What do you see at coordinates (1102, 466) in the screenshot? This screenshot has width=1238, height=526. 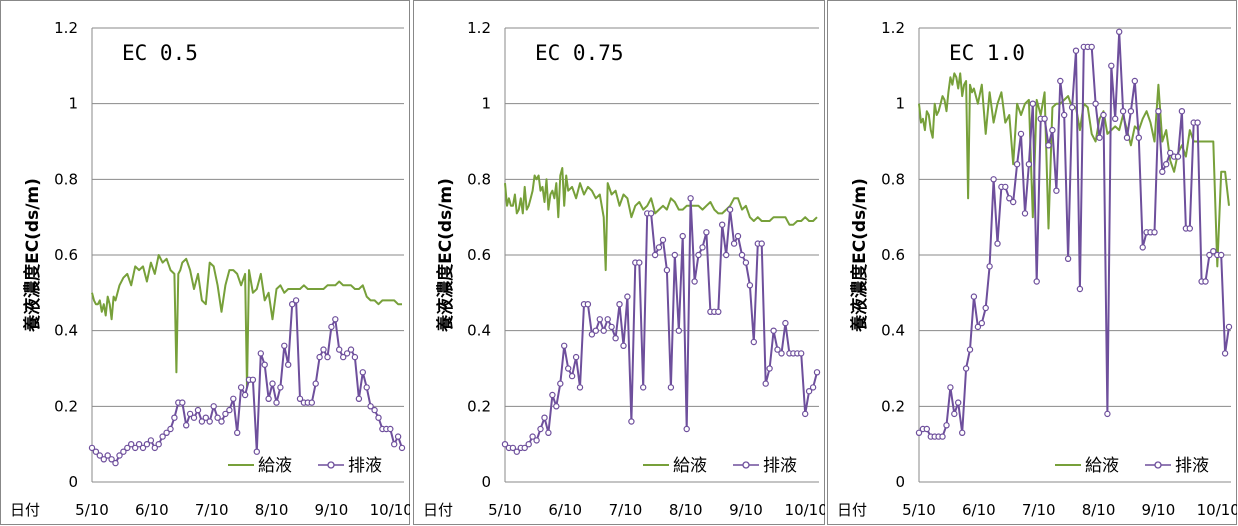 I see `legend-supply-label: 給液` at bounding box center [1102, 466].